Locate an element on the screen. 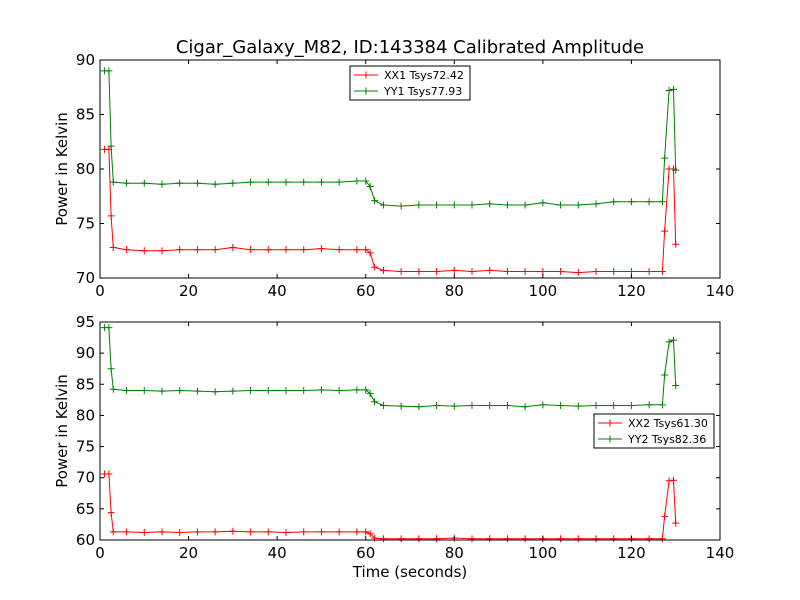 The image size is (800, 600). bottom-x-tick-label: 20 is located at coordinates (188, 553).